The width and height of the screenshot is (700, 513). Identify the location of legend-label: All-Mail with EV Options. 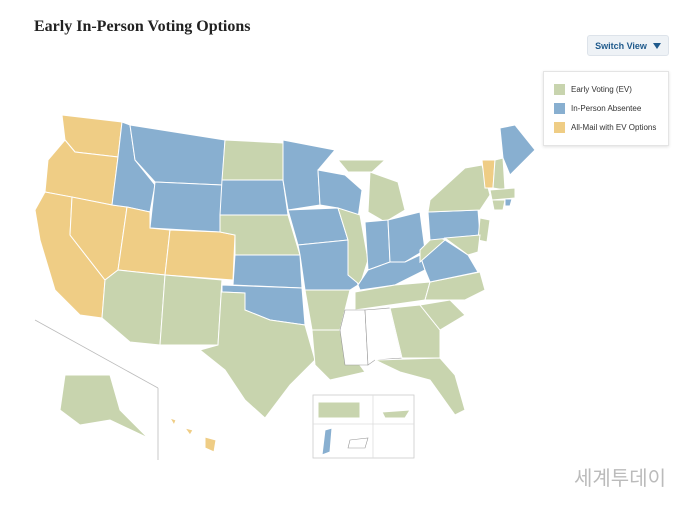
(614, 127).